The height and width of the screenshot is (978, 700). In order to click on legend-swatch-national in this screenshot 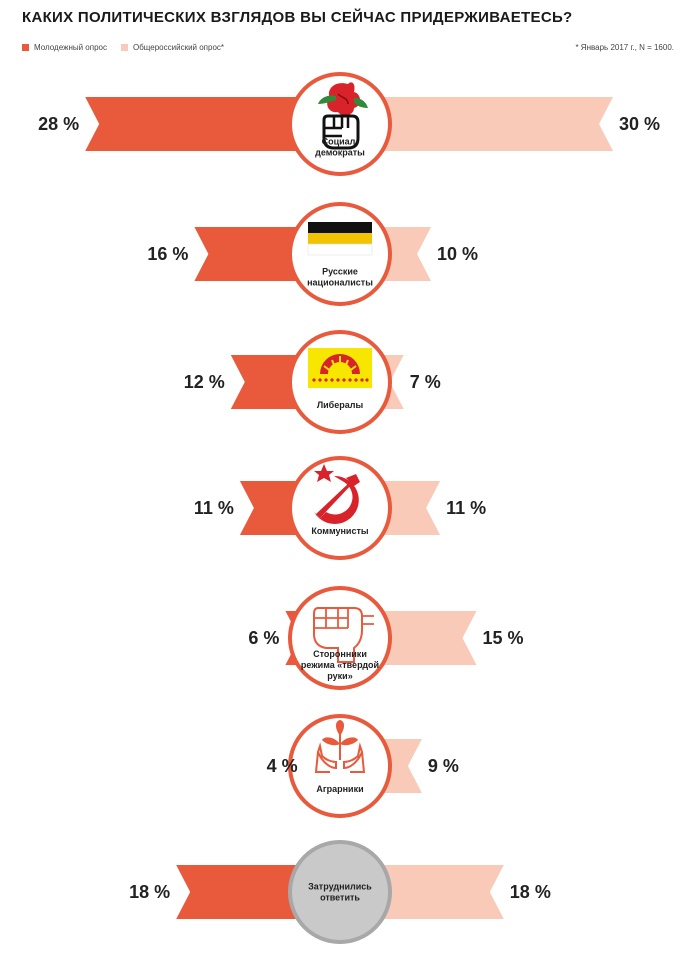, I will do `click(124, 47)`.